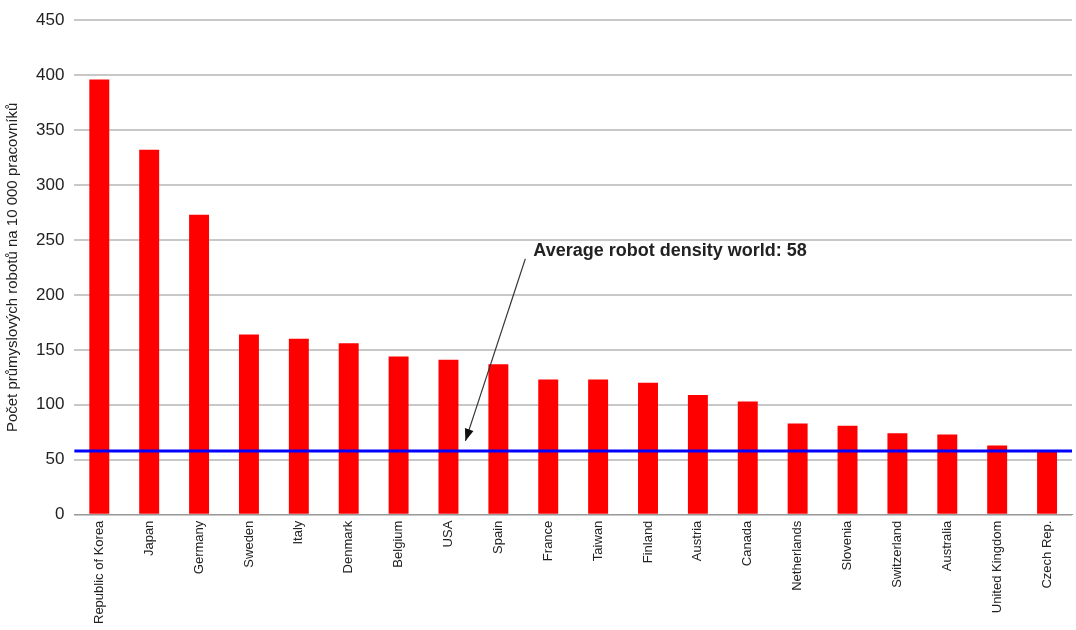 This screenshot has height=630, width=1076. Describe the element at coordinates (797, 555) in the screenshot. I see `x-tick-label: Netherlands` at that location.